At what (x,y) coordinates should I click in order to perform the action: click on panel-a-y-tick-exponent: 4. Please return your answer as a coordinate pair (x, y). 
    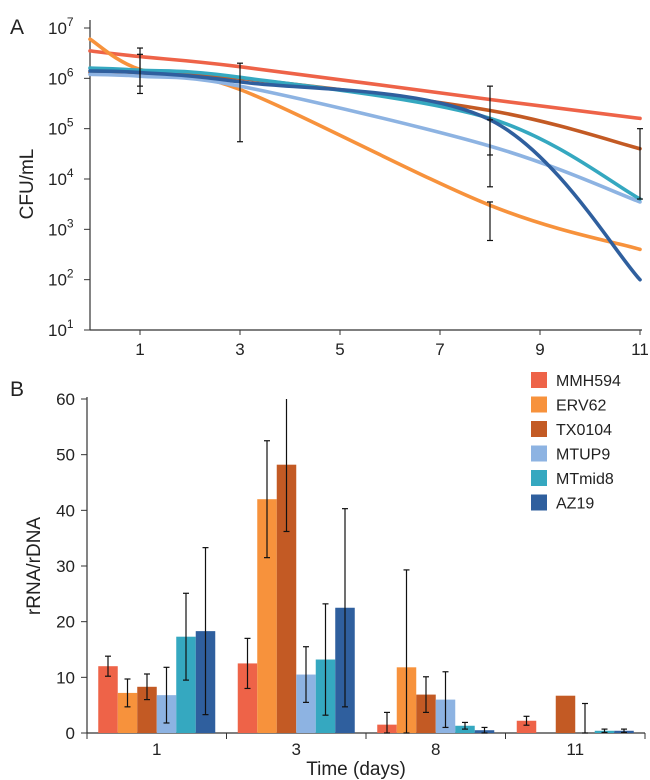
    Looking at the image, I should click on (70, 173).